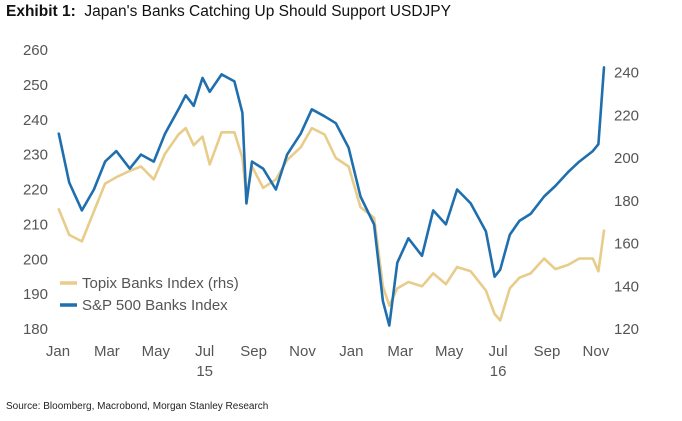 The width and height of the screenshot is (682, 421). I want to click on left-y-tick-label: 250, so click(35, 85).